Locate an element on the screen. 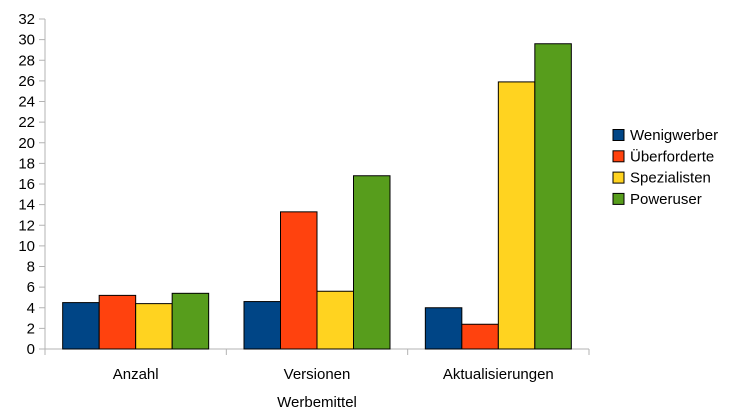 The image size is (743, 415). y-tick-label: 22 is located at coordinates (26, 122).